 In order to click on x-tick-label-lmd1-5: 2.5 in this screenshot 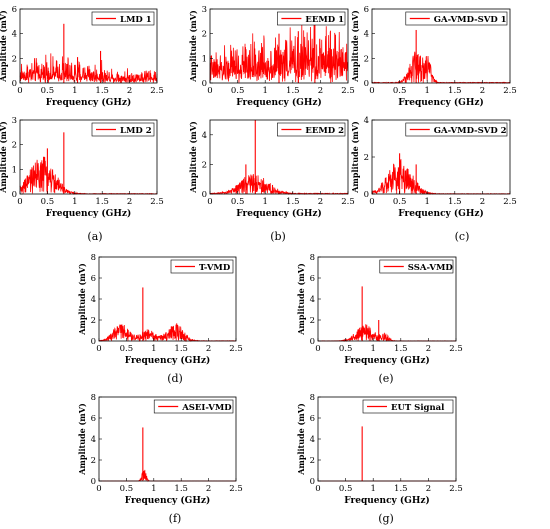, I will do `click(157, 91)`.